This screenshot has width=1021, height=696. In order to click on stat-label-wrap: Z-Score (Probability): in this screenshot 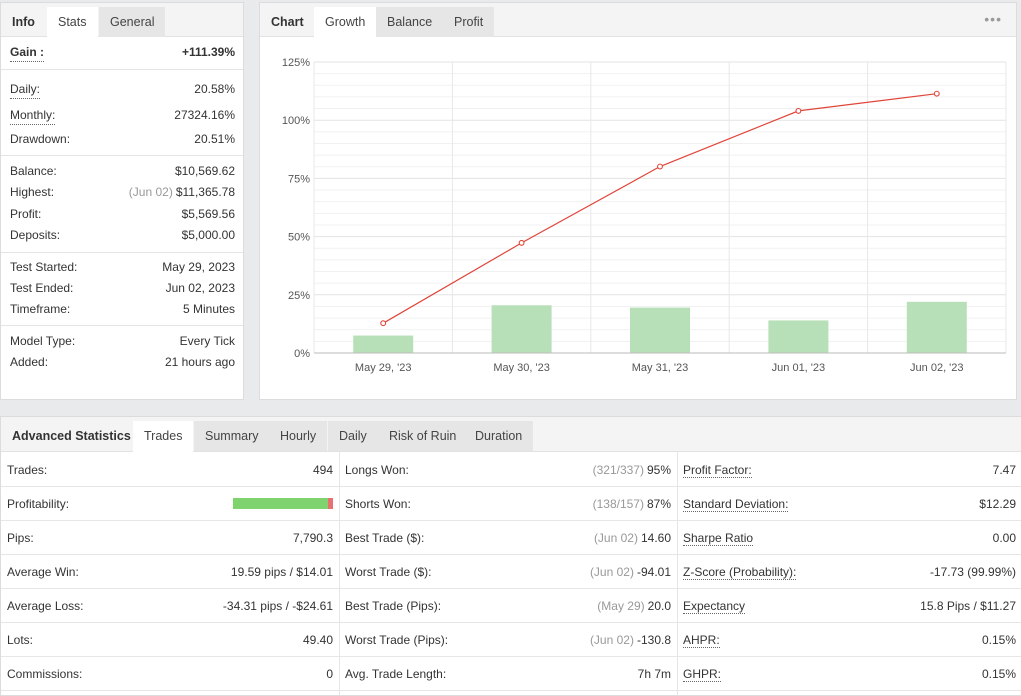, I will do `click(740, 572)`.